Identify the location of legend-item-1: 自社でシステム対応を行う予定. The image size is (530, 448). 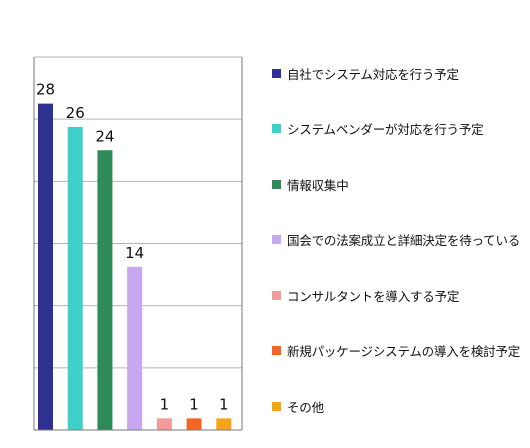
(365, 73).